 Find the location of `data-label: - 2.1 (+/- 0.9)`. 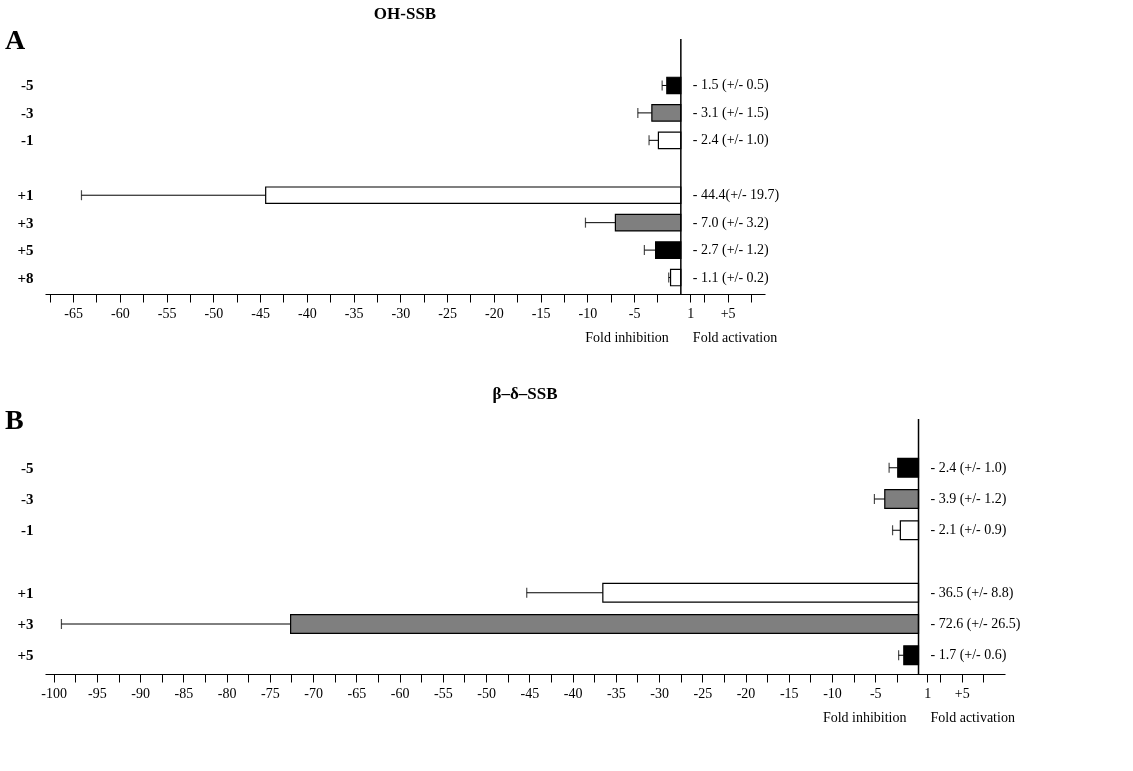

data-label: - 2.1 (+/- 0.9) is located at coordinates (968, 530).